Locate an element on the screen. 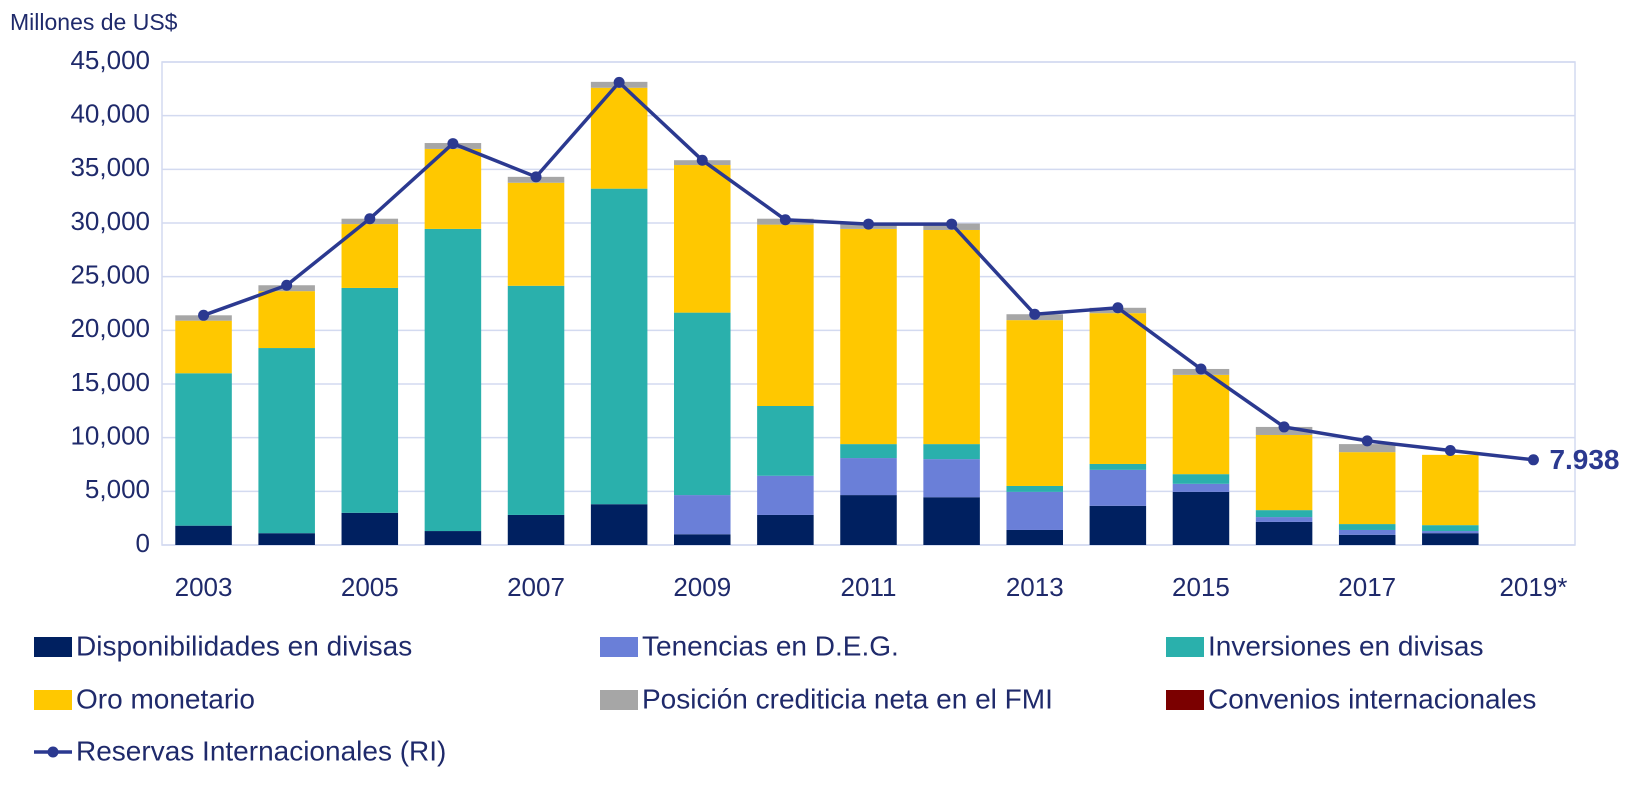  legend-label: Reservas Internacionales (RI) is located at coordinates (261, 750).